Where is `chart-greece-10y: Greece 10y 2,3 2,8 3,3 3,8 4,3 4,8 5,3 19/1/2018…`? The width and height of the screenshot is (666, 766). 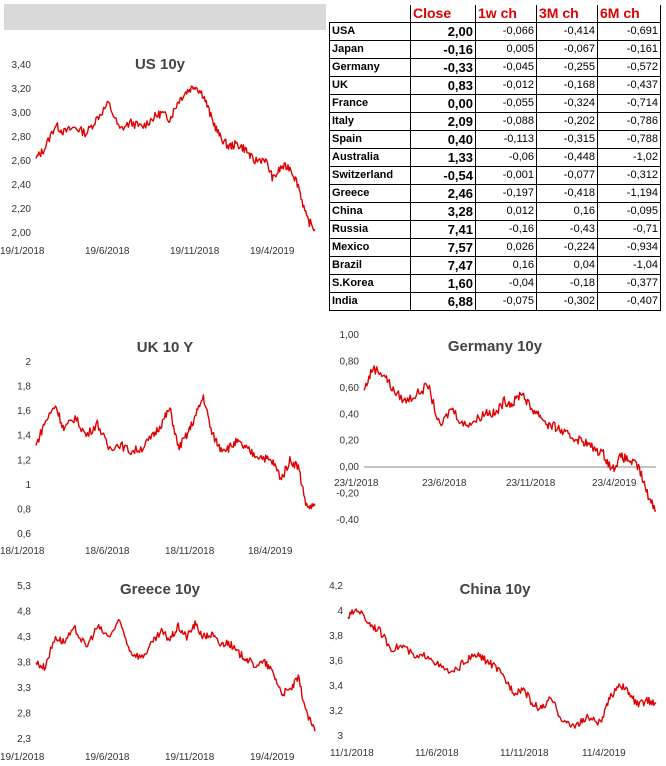
chart-greece-10y: Greece 10y 2,3 2,8 3,3 3,8 4,3 4,8 5,3 19/1/2018… is located at coordinates (158, 672).